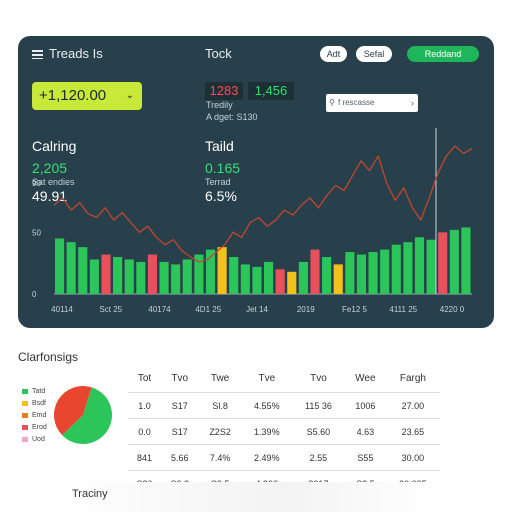 Image resolution: width=512 pixels, height=512 pixels. I want to click on footer-title: Traciny, so click(90, 494).